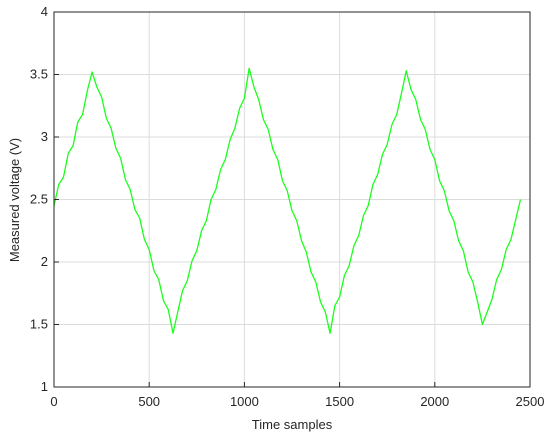 The height and width of the screenshot is (439, 550). What do you see at coordinates (149, 401) in the screenshot?
I see `x-tick-label: 500` at bounding box center [149, 401].